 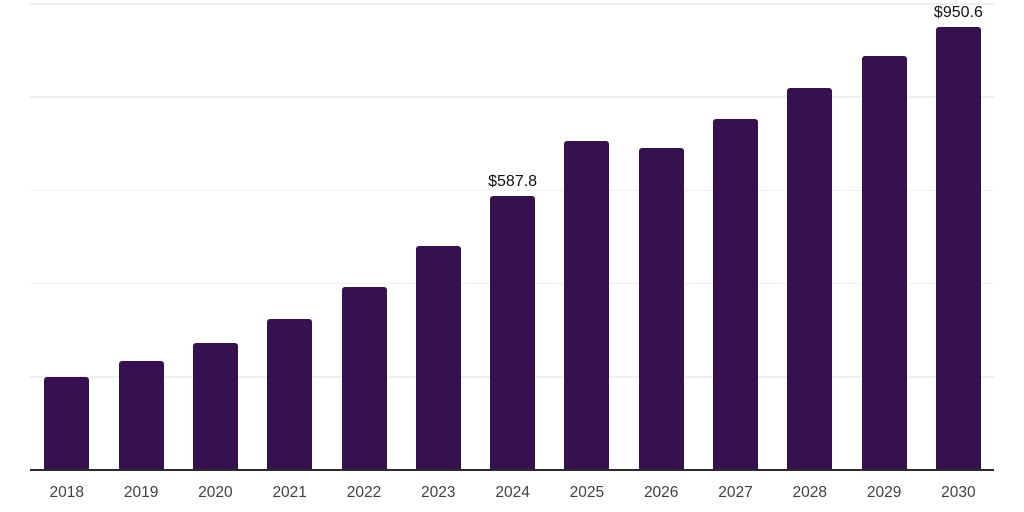 What do you see at coordinates (512, 470) in the screenshot?
I see `x-axis-line` at bounding box center [512, 470].